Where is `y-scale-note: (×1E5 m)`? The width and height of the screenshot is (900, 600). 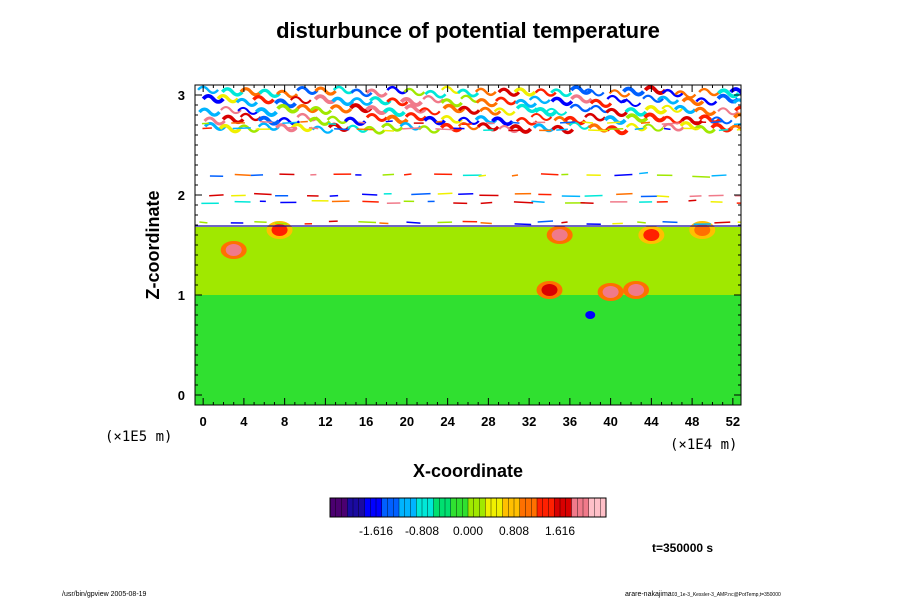
y-scale-note: (×1E5 m) is located at coordinates (138, 437).